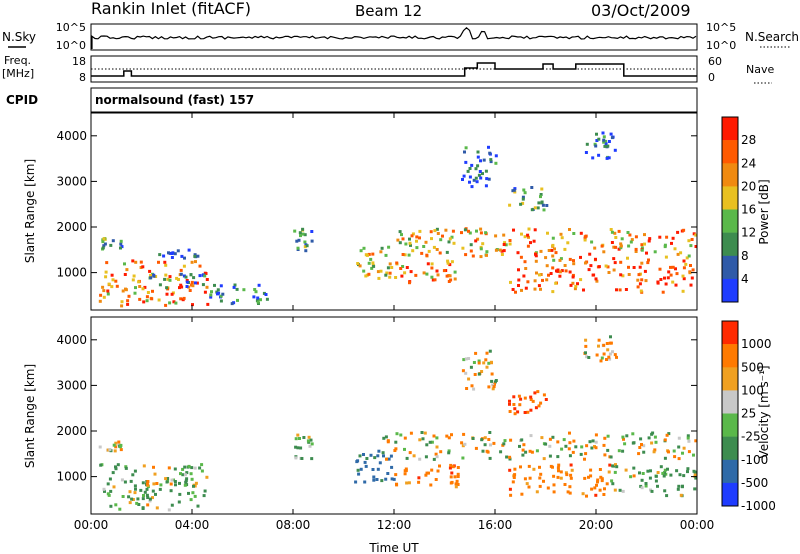 This screenshot has width=800, height=554. I want to click on power-colorbar-label: Power [dB], so click(764, 211).